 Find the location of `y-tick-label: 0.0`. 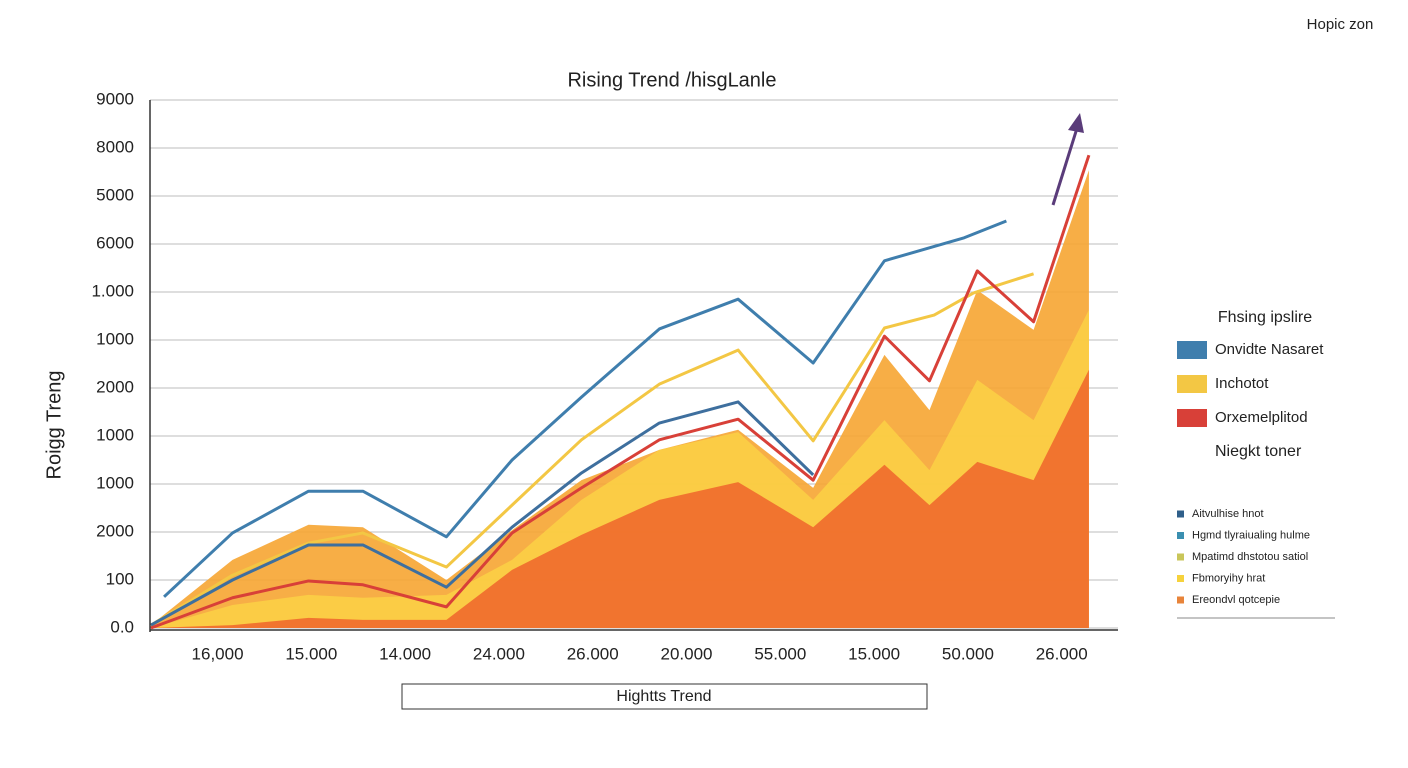

y-tick-label: 0.0 is located at coordinates (122, 626).